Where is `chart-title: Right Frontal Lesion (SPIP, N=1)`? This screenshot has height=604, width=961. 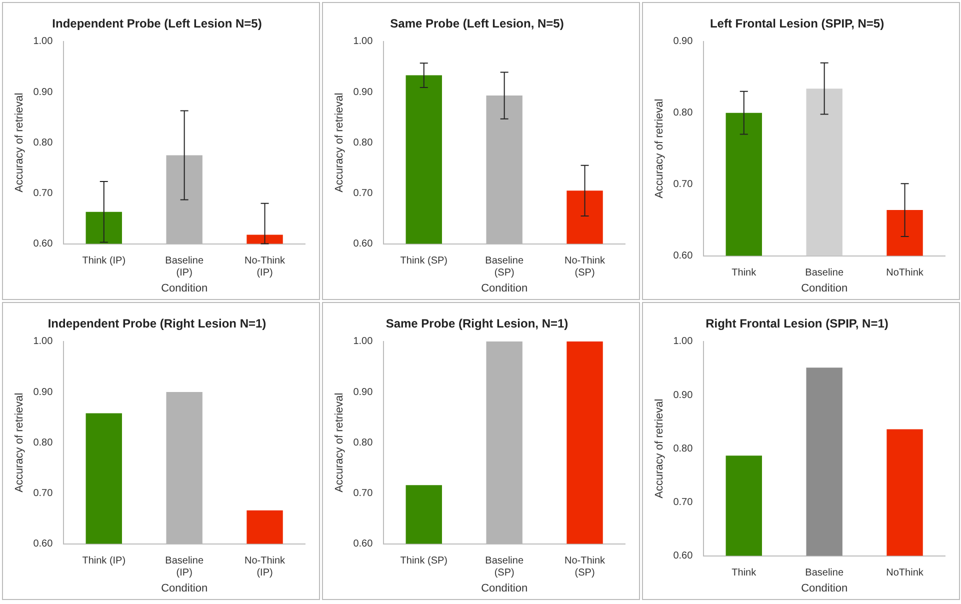
chart-title: Right Frontal Lesion (SPIP, N=1) is located at coordinates (797, 323).